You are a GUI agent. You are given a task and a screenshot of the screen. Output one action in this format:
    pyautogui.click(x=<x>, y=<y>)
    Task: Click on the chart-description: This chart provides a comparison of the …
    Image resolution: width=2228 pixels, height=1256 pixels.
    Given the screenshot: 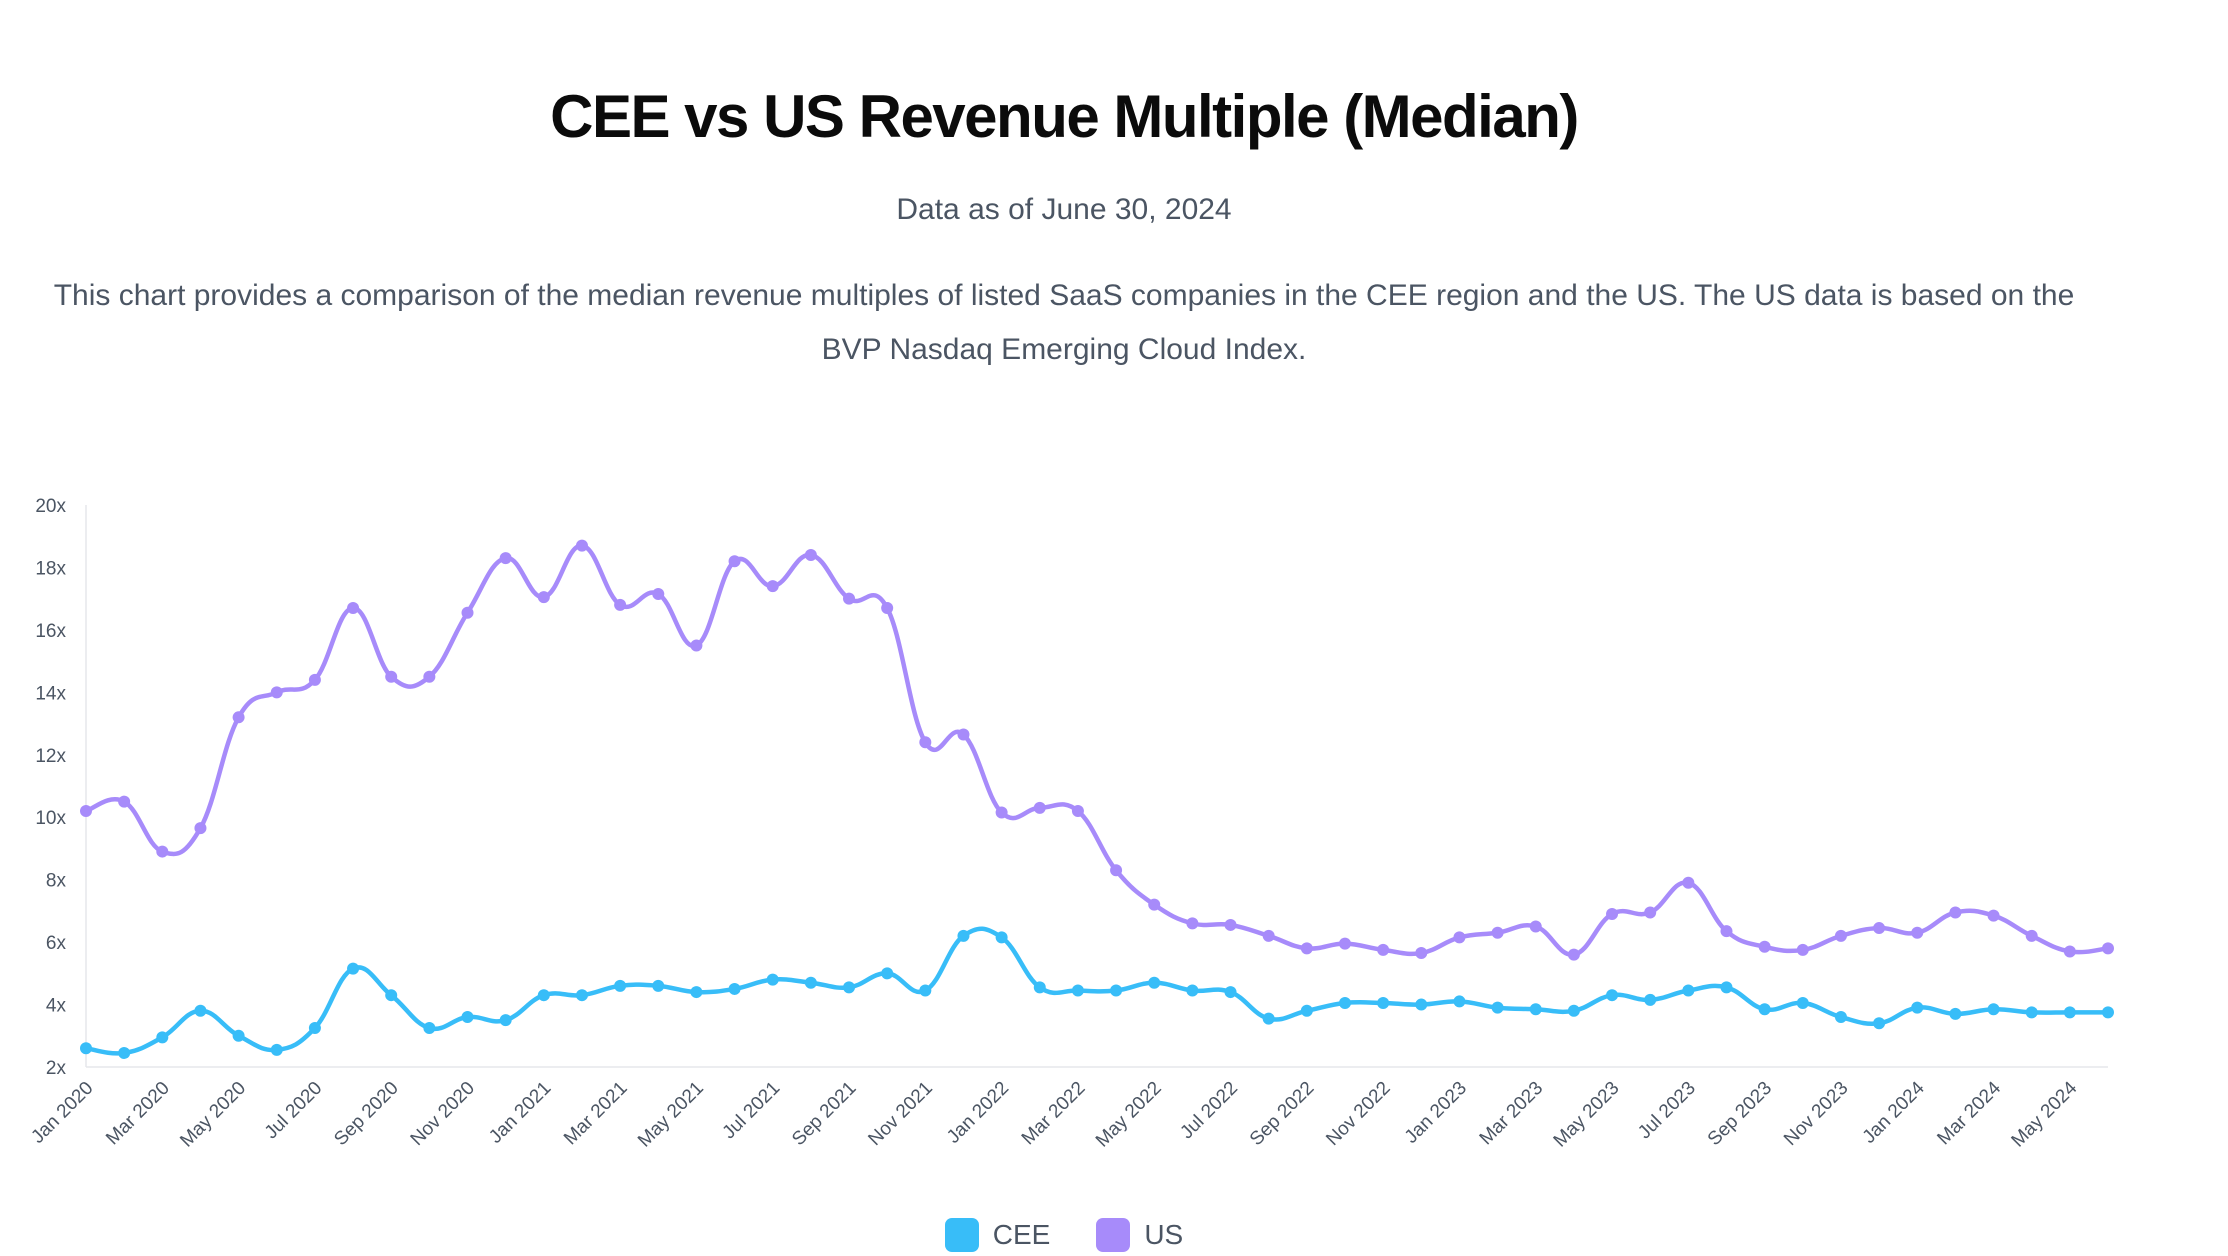 What is the action you would take?
    pyautogui.click(x=1064, y=322)
    